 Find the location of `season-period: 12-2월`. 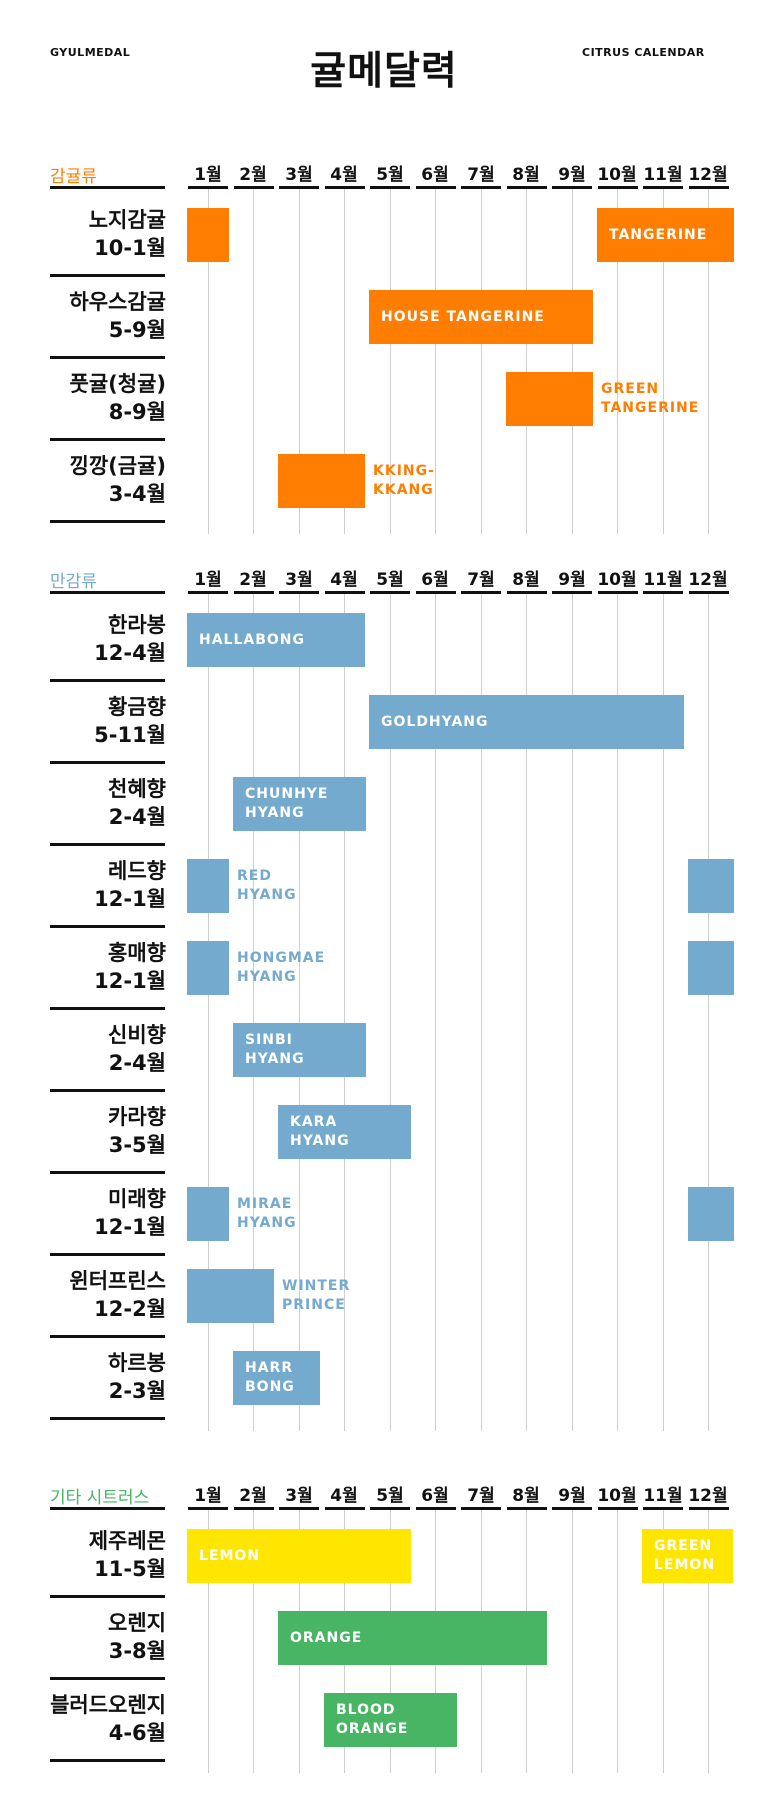

season-period: 12-2월 is located at coordinates (130, 1309).